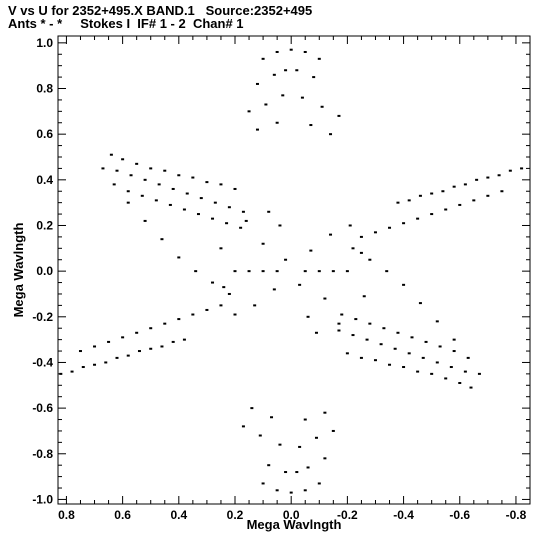  What do you see at coordinates (66, 515) in the screenshot?
I see `x-tick-label: 0.8` at bounding box center [66, 515].